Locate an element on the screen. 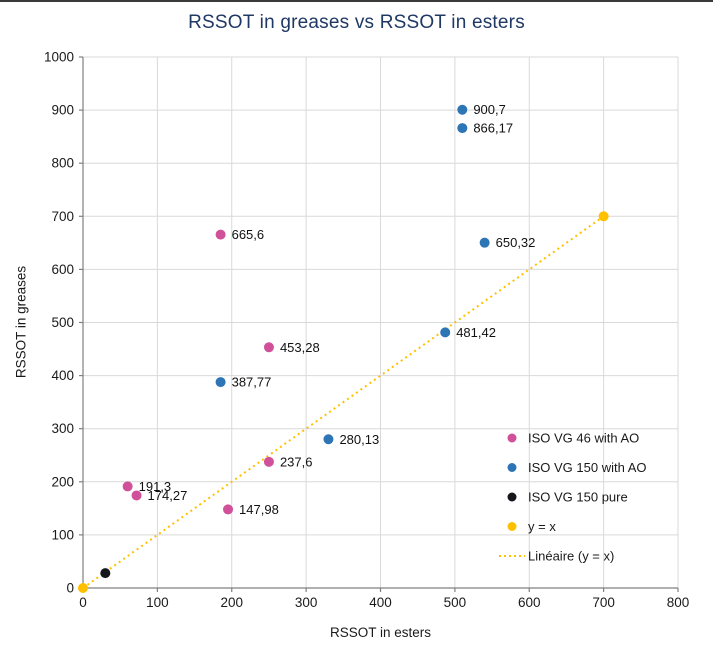 The width and height of the screenshot is (713, 651). legend-label: y = x is located at coordinates (542, 526).